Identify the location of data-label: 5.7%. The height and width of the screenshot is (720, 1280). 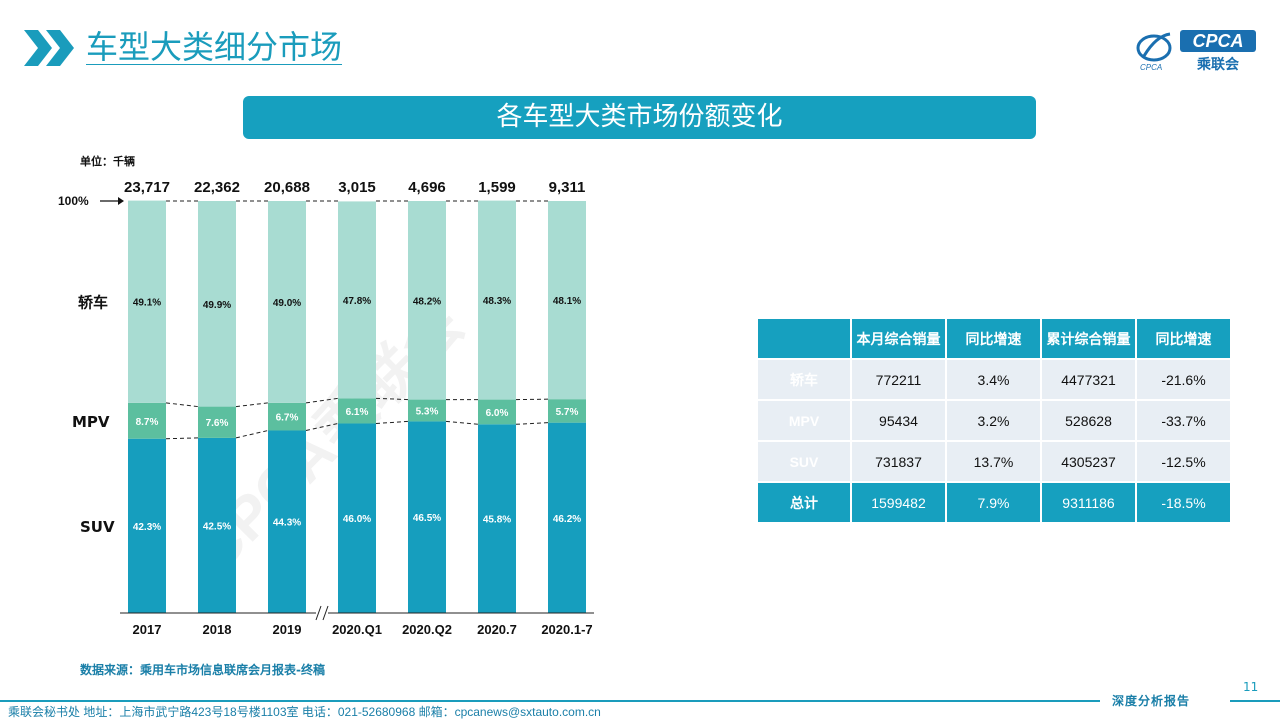
(567, 412).